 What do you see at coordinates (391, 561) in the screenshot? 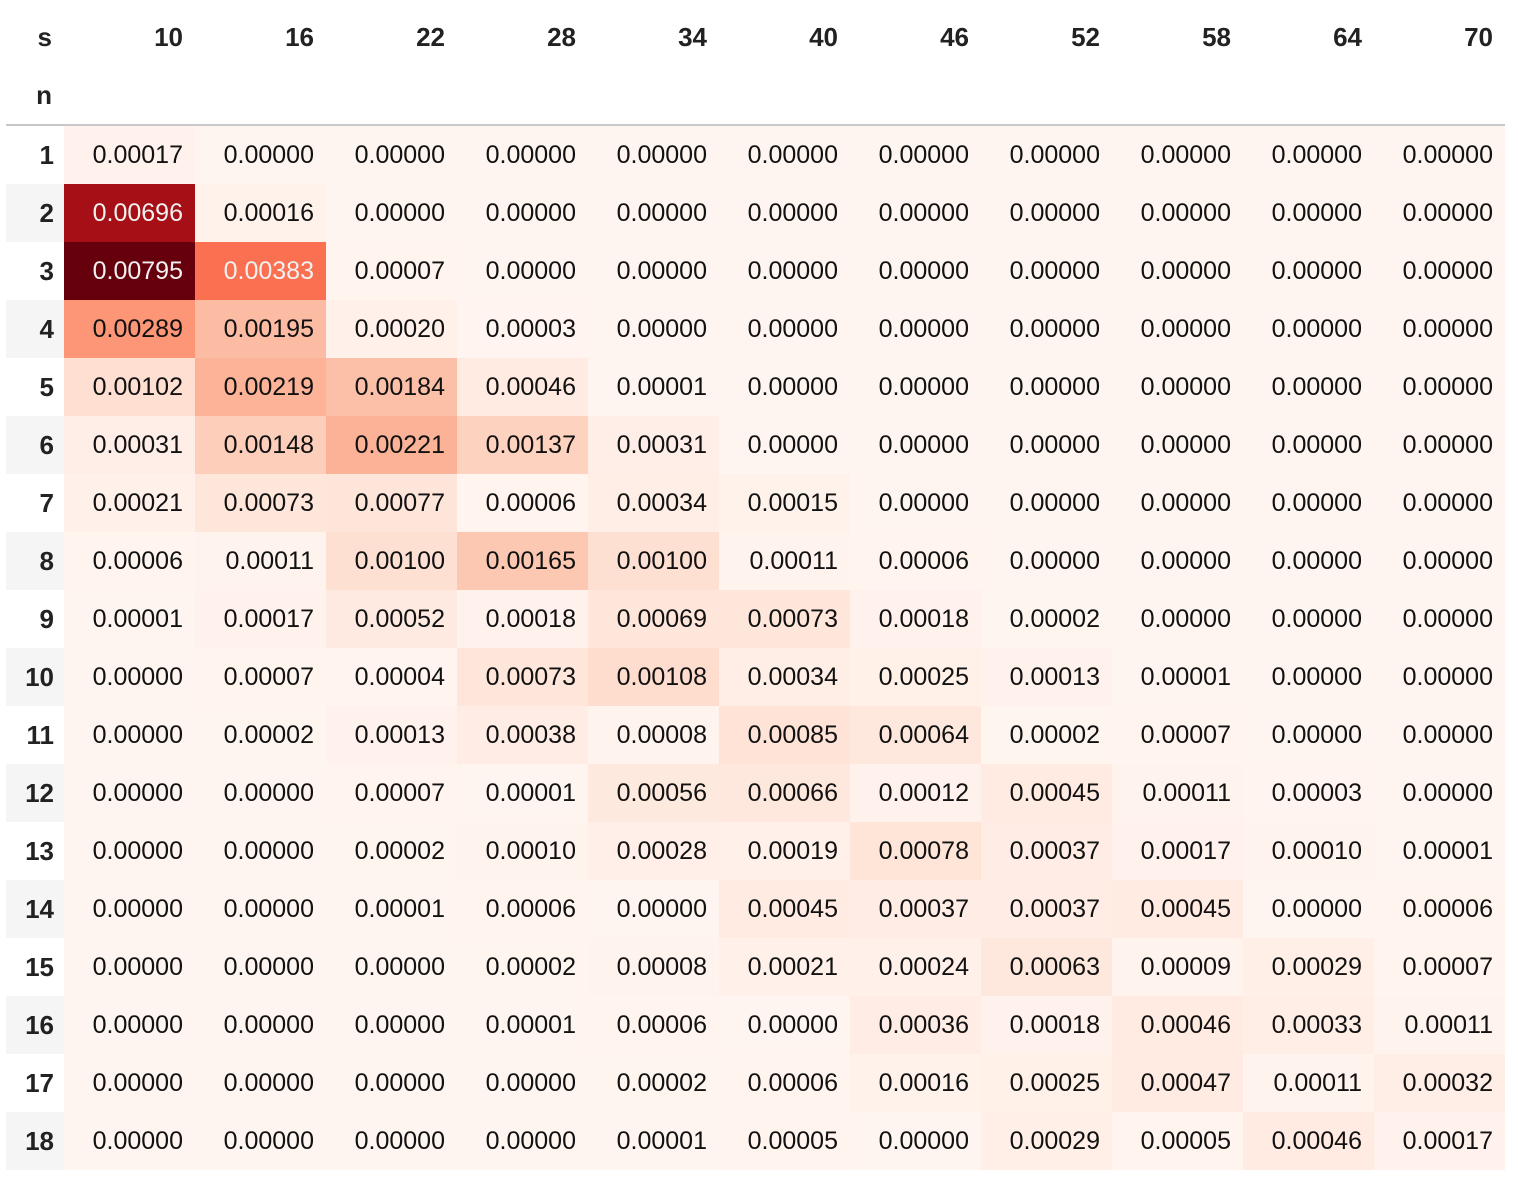
I see `heatmap-cell: 0.00100` at bounding box center [391, 561].